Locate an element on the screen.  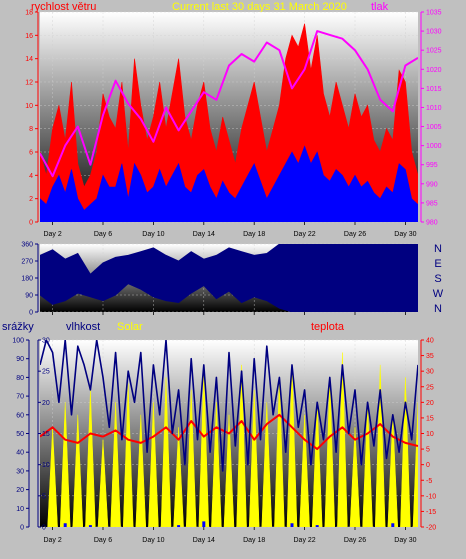
wind-y-axis-tick-label: 2 is located at coordinates (31, 199).